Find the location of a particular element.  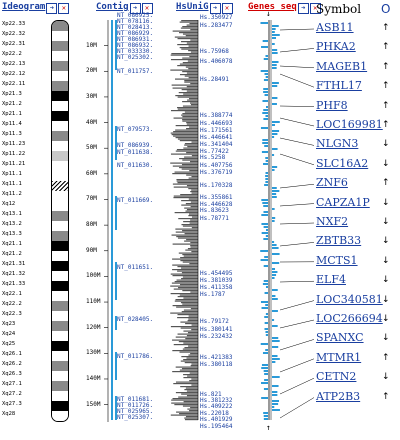

band-Xp21.3 is located at coordinates (60, 96).